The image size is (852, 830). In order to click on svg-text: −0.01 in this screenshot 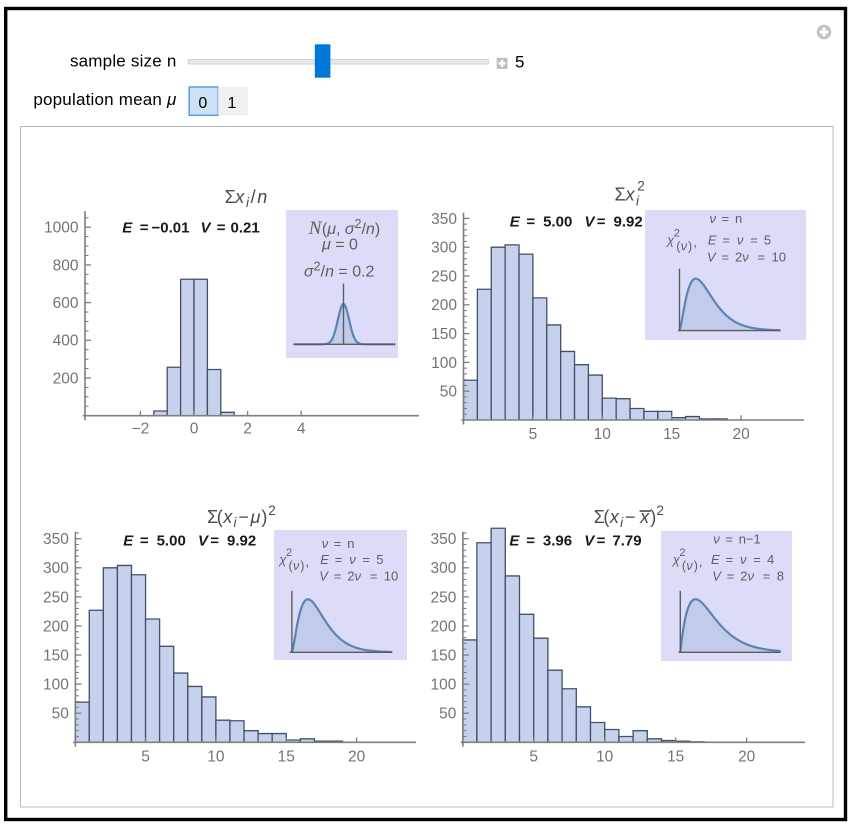, I will do `click(171, 227)`.